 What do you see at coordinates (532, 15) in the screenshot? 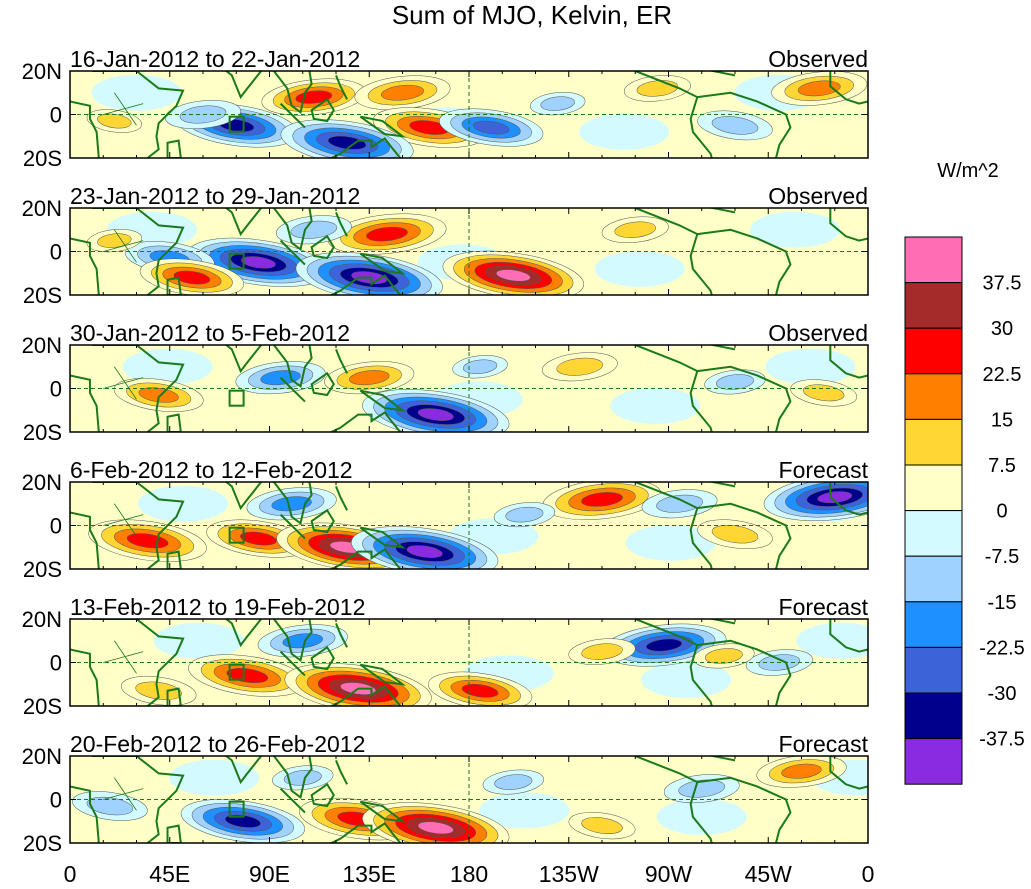
I see `chart-title: Sum of MJO, Kelvin, ER` at bounding box center [532, 15].